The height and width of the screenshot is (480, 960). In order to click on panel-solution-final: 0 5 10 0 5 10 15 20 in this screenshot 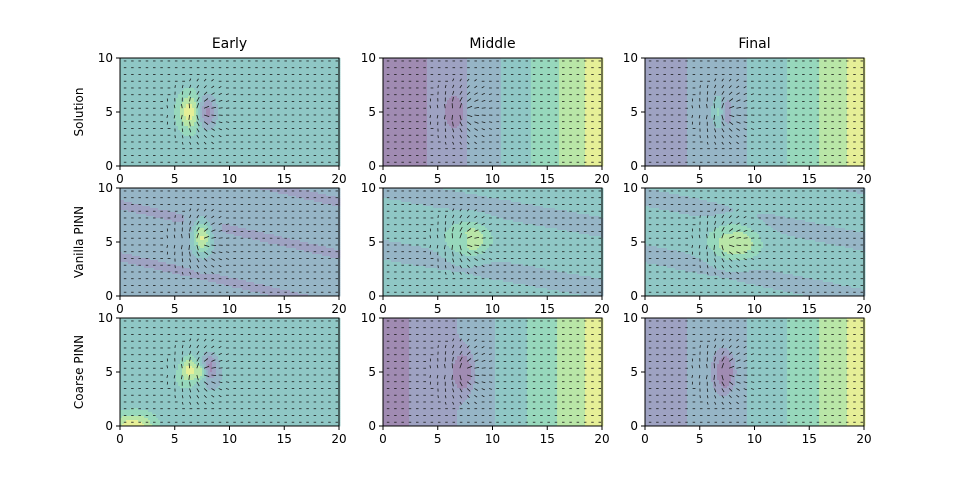, I will do `click(747, 118)`.